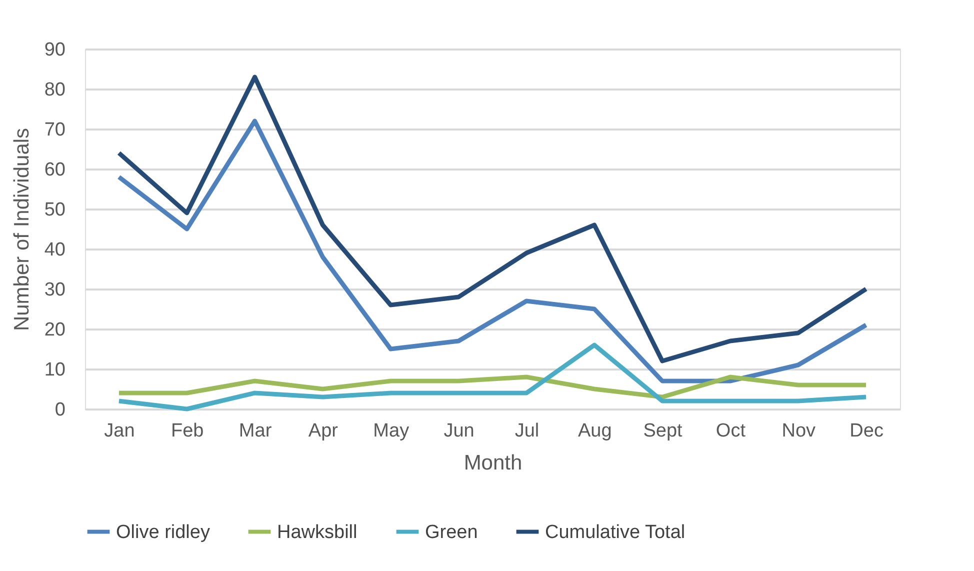 The width and height of the screenshot is (974, 571). What do you see at coordinates (323, 431) in the screenshot?
I see `x-tick-label: Apr` at bounding box center [323, 431].